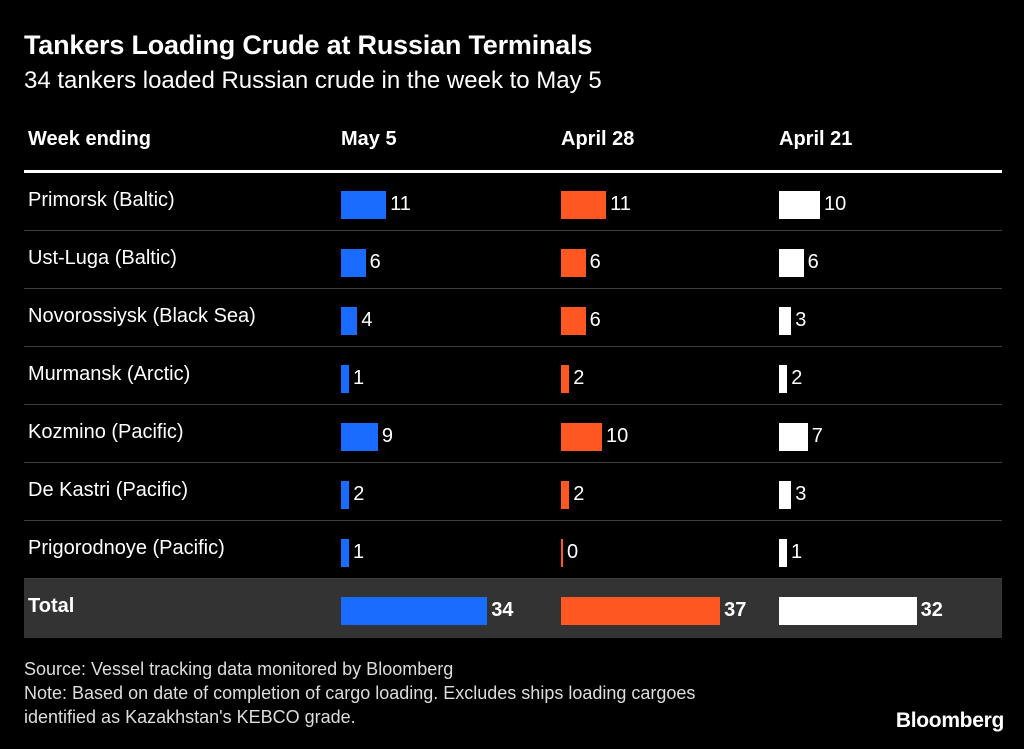 The image size is (1024, 749). What do you see at coordinates (106, 432) in the screenshot?
I see `terminal-label: Kozmino (Pacific)` at bounding box center [106, 432].